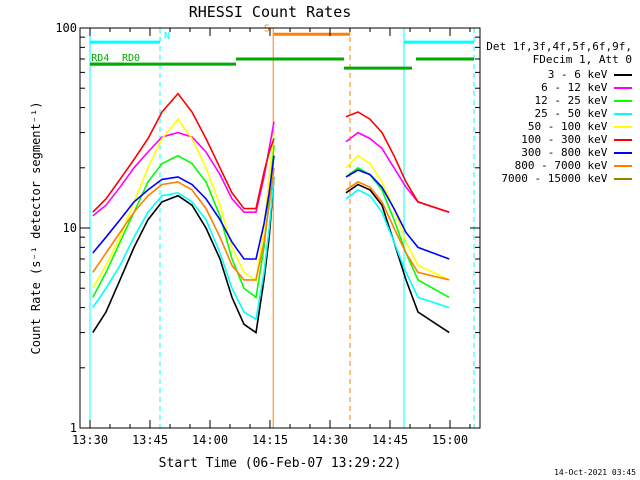  I want to click on legend-item: 25 - 50 keV, so click(583, 113).